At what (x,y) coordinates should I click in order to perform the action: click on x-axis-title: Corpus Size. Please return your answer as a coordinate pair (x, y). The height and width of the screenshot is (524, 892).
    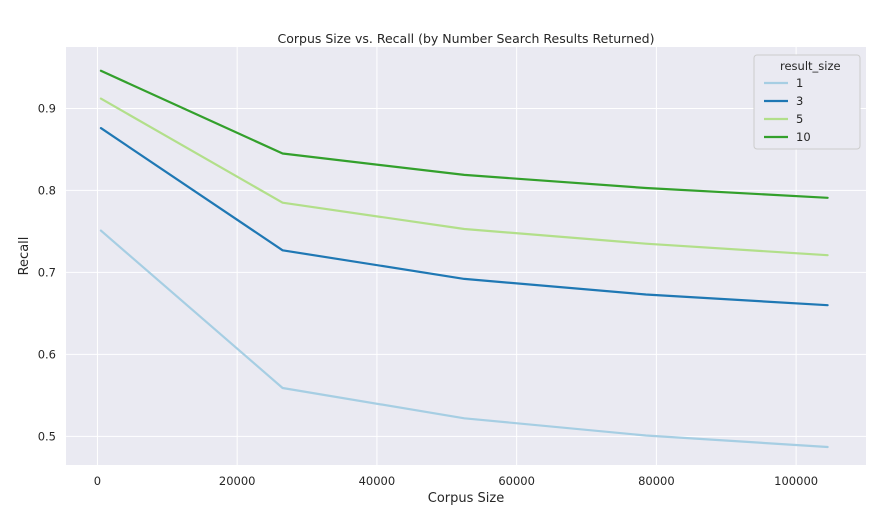
    Looking at the image, I should click on (466, 498).